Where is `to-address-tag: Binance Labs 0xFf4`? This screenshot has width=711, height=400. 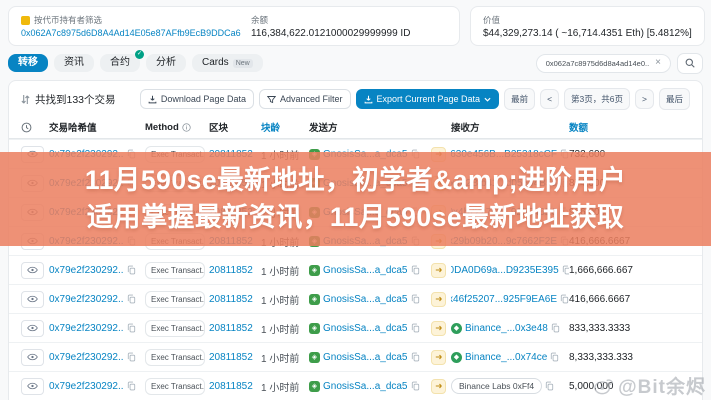 to-address-tag: Binance Labs 0xFf4 is located at coordinates (497, 386).